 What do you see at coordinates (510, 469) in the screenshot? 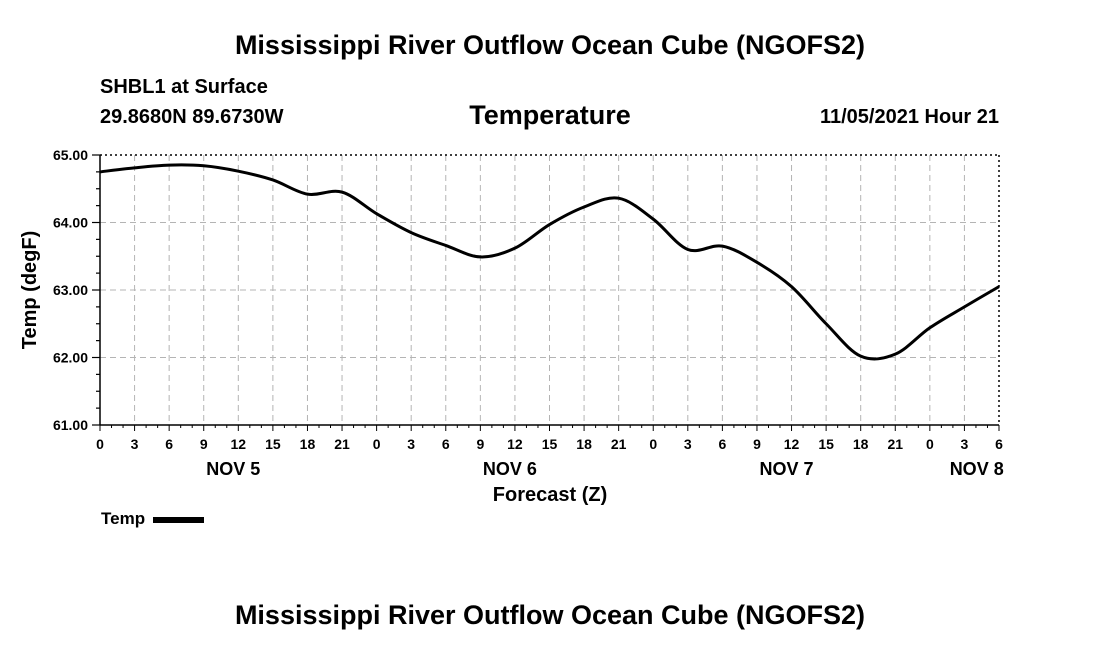
I see `x-day-label: NOV 6` at bounding box center [510, 469].